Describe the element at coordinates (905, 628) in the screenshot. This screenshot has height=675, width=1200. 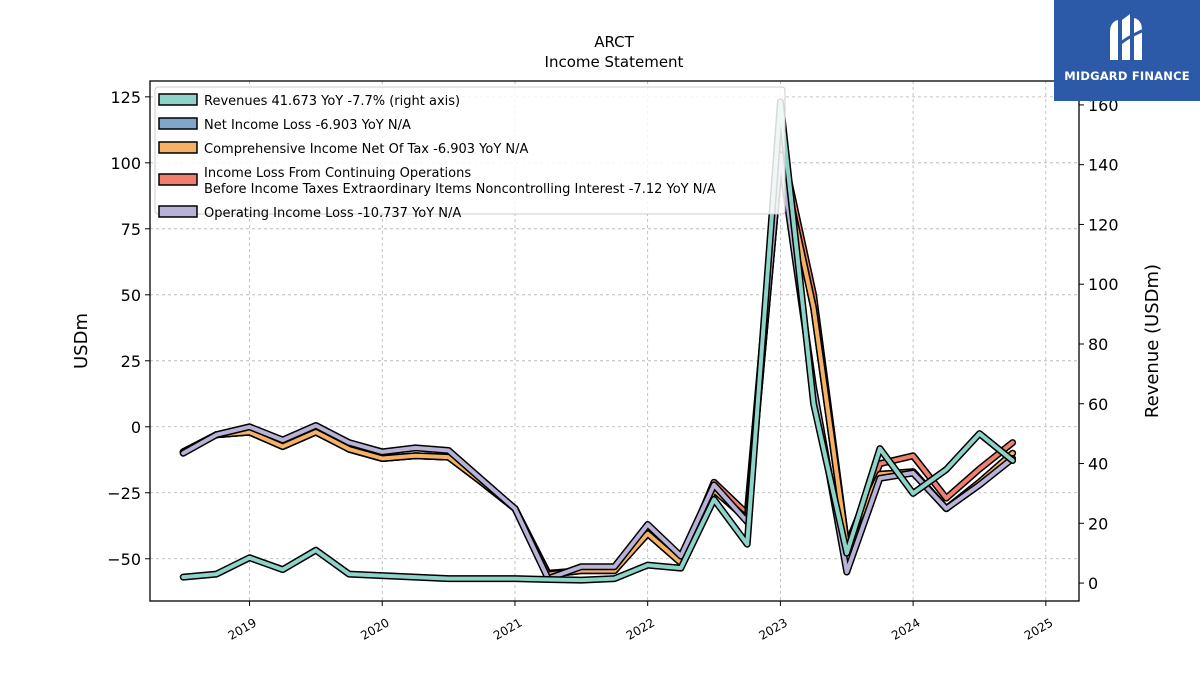
I see `x-tick-label: 2024` at that location.